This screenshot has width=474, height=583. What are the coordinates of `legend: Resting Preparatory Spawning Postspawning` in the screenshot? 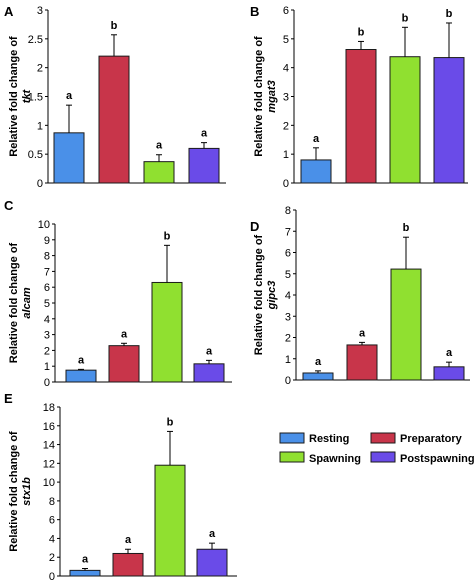 It's located at (376, 448).